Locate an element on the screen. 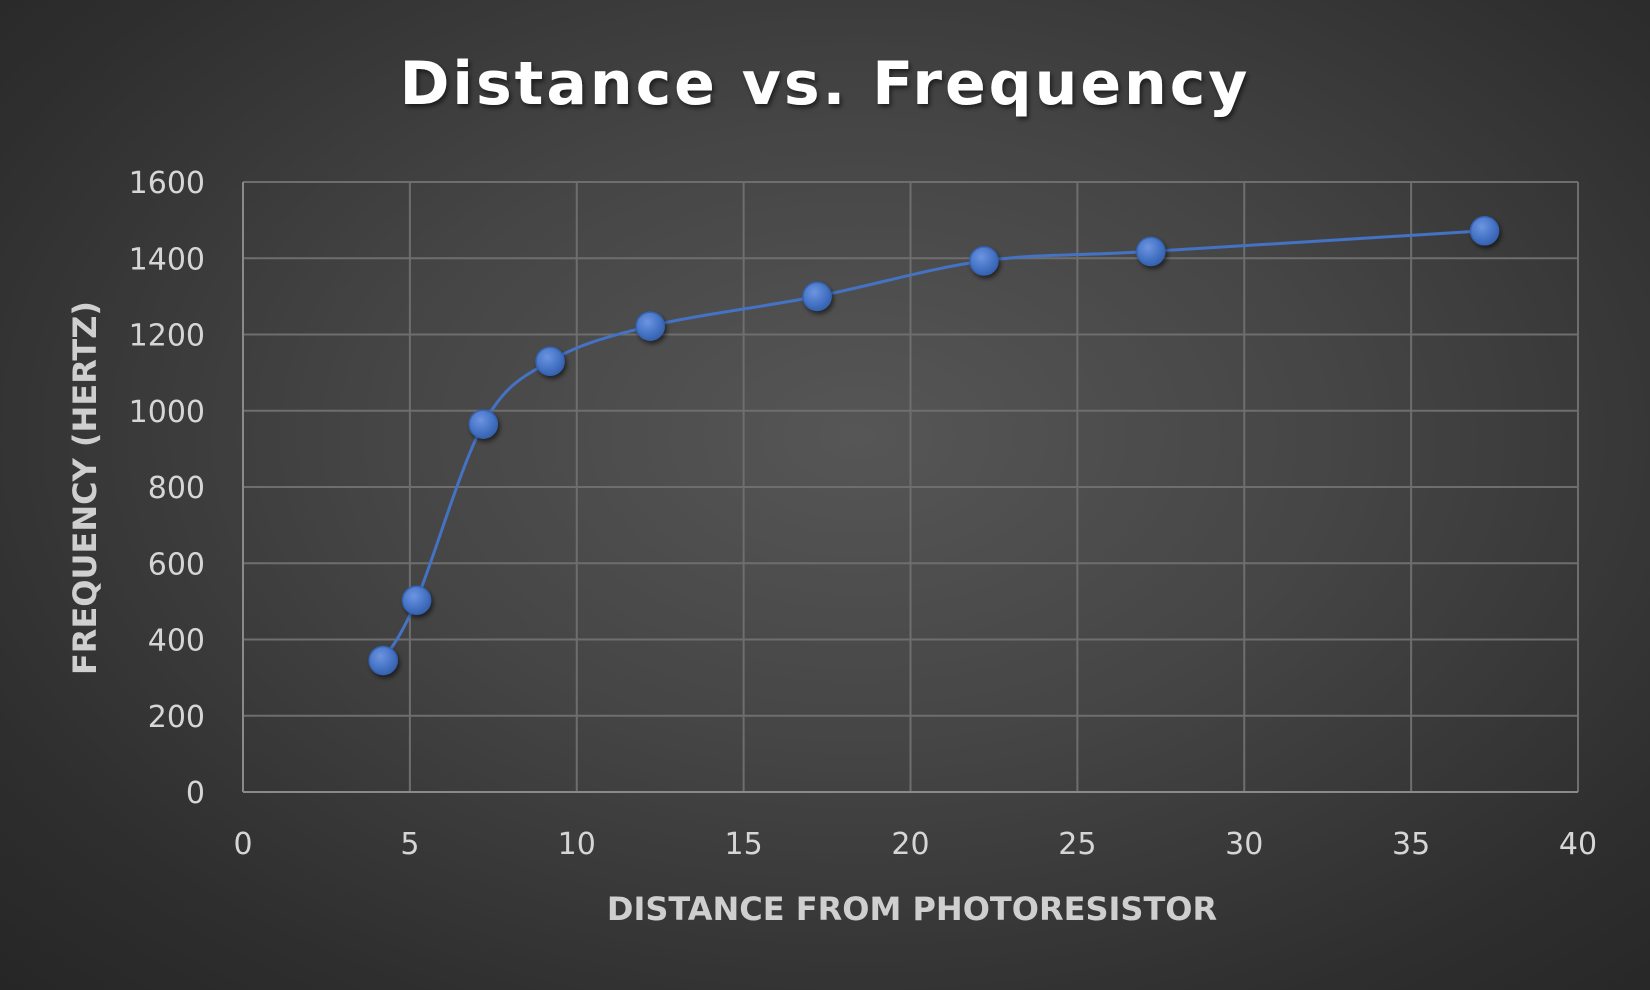  y-tick-label: 1400 is located at coordinates (167, 259).